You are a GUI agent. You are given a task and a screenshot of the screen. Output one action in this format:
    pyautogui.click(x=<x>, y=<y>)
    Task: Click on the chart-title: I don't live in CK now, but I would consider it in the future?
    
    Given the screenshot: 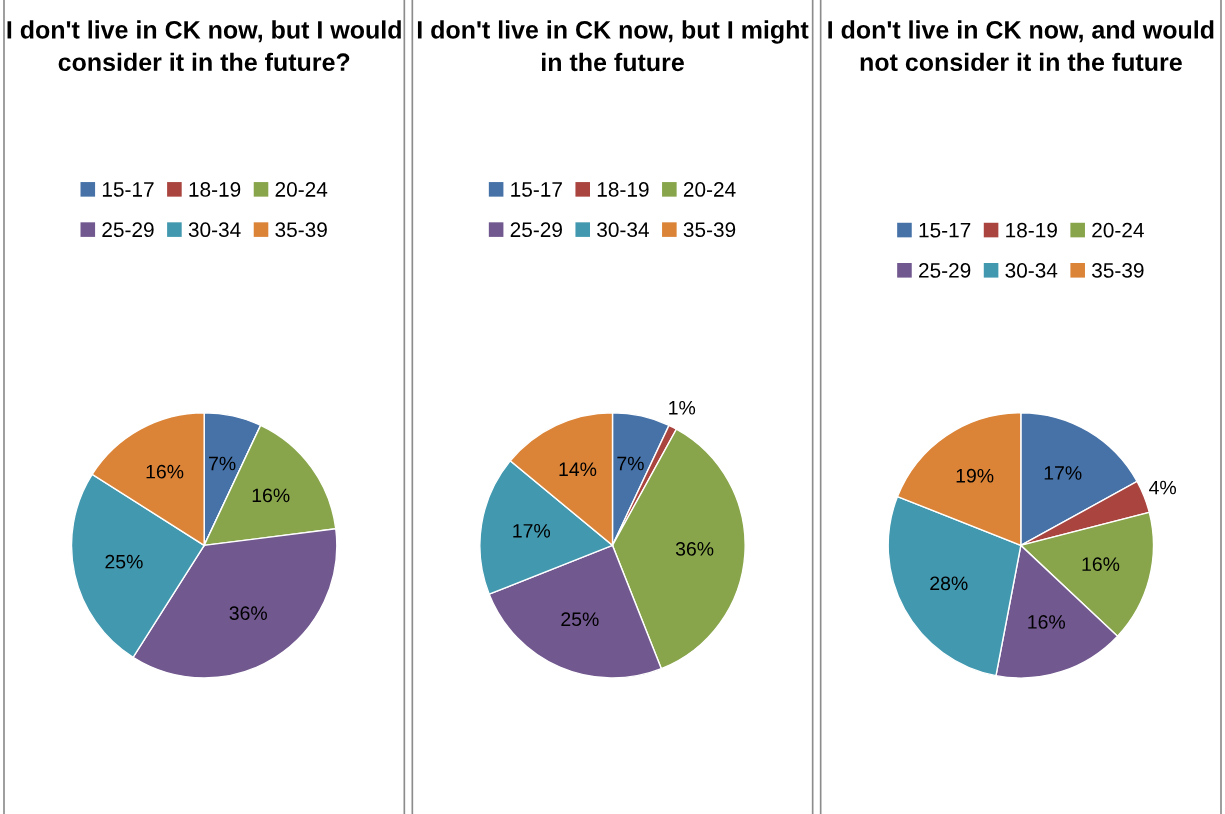 What is the action you would take?
    pyautogui.click(x=204, y=46)
    